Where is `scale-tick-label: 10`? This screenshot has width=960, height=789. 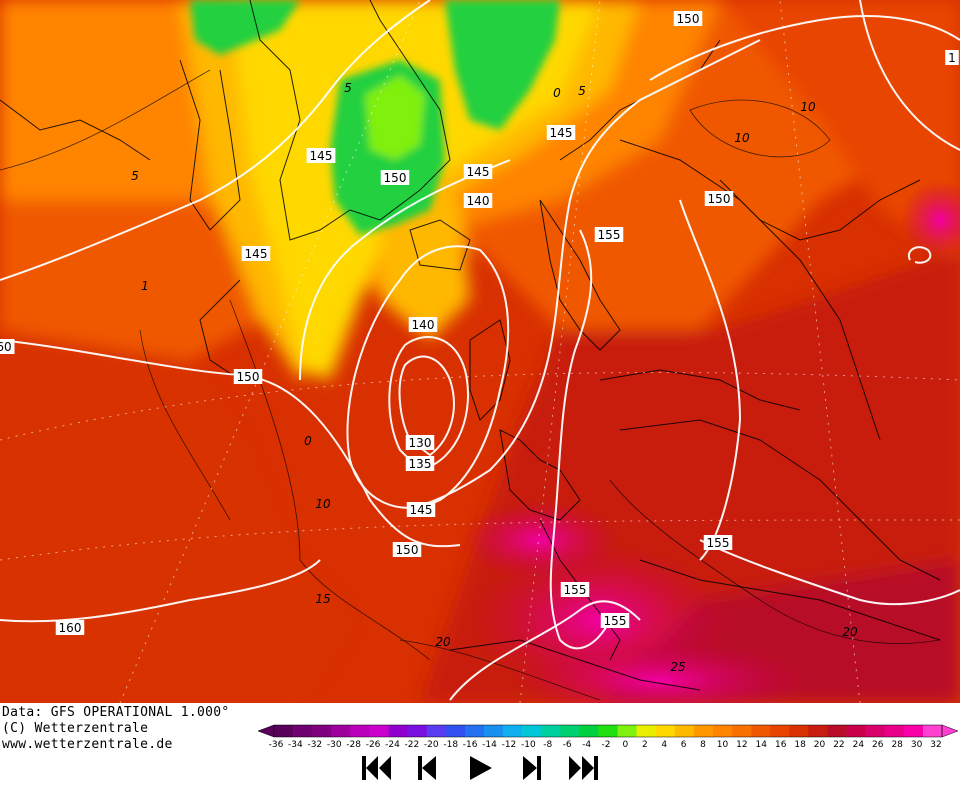
scale-tick-label: 10 is located at coordinates (722, 745).